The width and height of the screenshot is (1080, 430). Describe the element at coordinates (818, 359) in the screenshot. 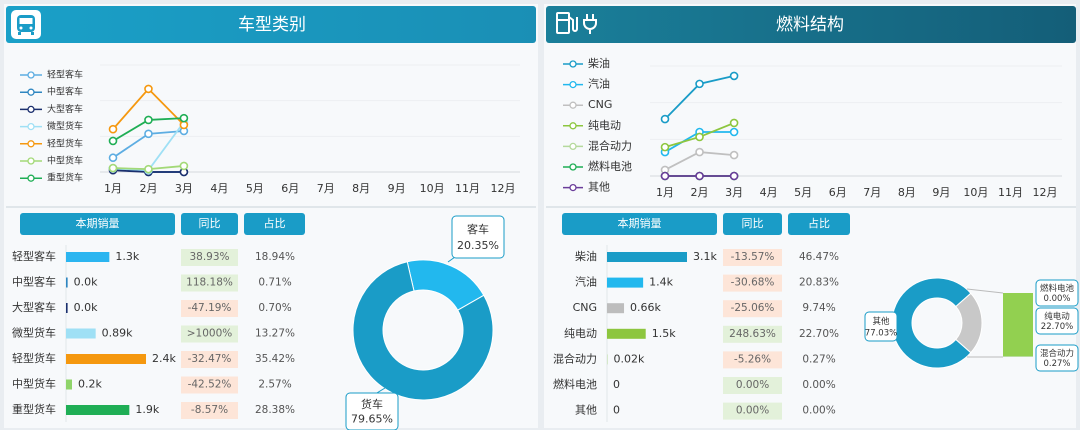

I see `share: 0.27%` at that location.